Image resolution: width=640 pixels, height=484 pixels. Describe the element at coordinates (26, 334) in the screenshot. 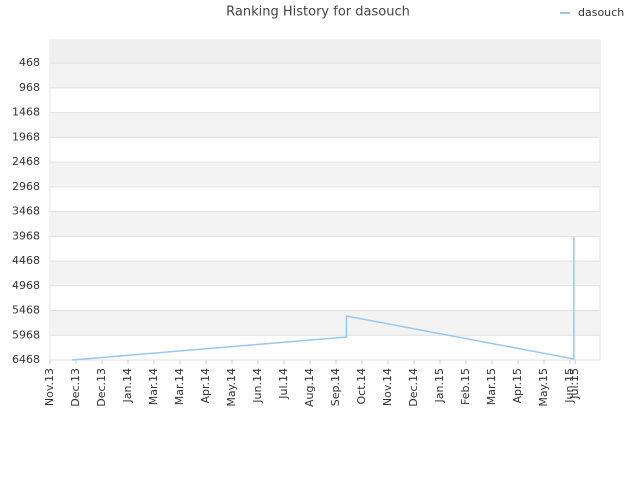

I see `y-tick-label: 5968` at that location.